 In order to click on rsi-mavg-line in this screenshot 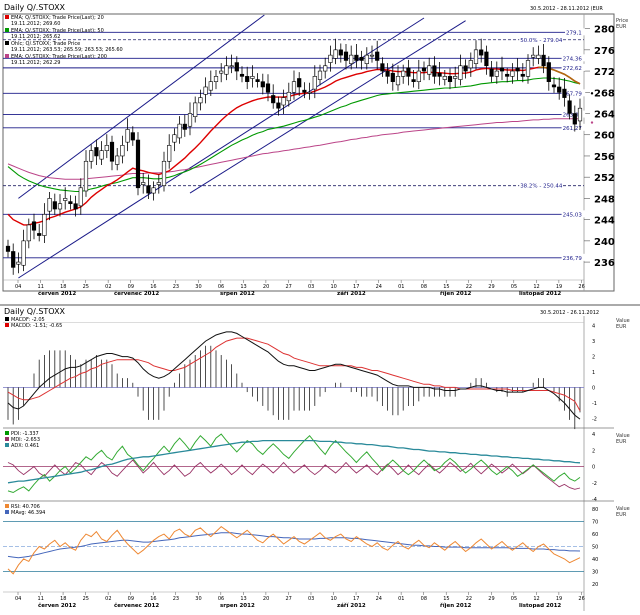, I will do `click(294, 545)`.